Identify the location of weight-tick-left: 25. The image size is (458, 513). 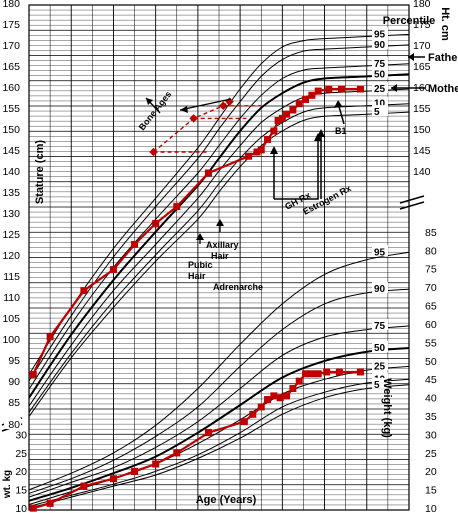
(21, 454).